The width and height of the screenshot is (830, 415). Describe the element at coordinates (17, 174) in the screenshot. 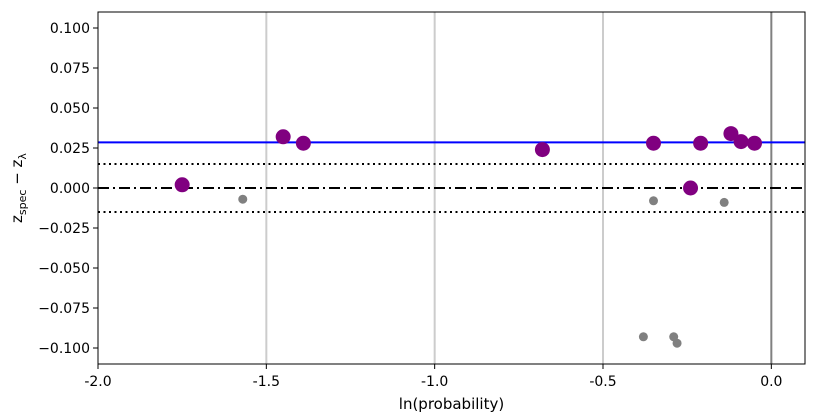

I see `y-axis-label-mid: − z` at that location.